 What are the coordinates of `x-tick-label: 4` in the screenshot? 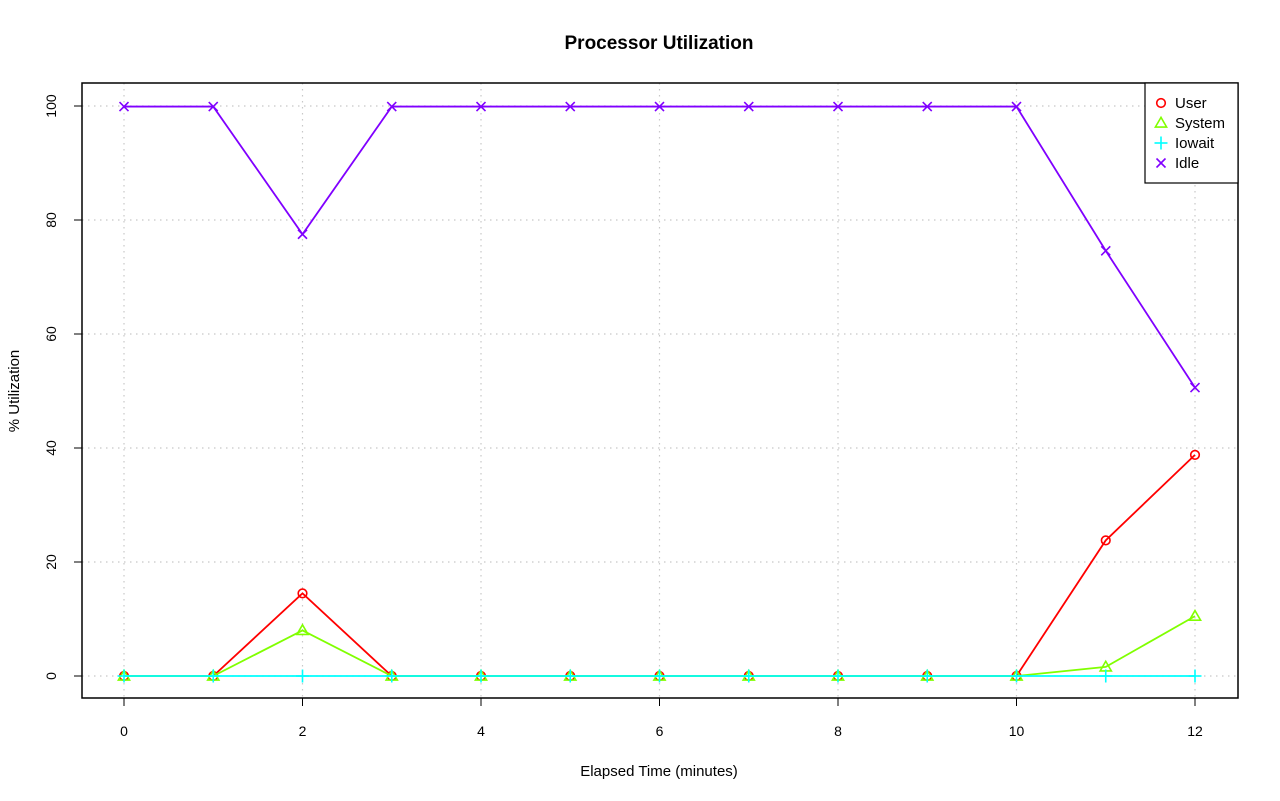 It's located at (481, 731).